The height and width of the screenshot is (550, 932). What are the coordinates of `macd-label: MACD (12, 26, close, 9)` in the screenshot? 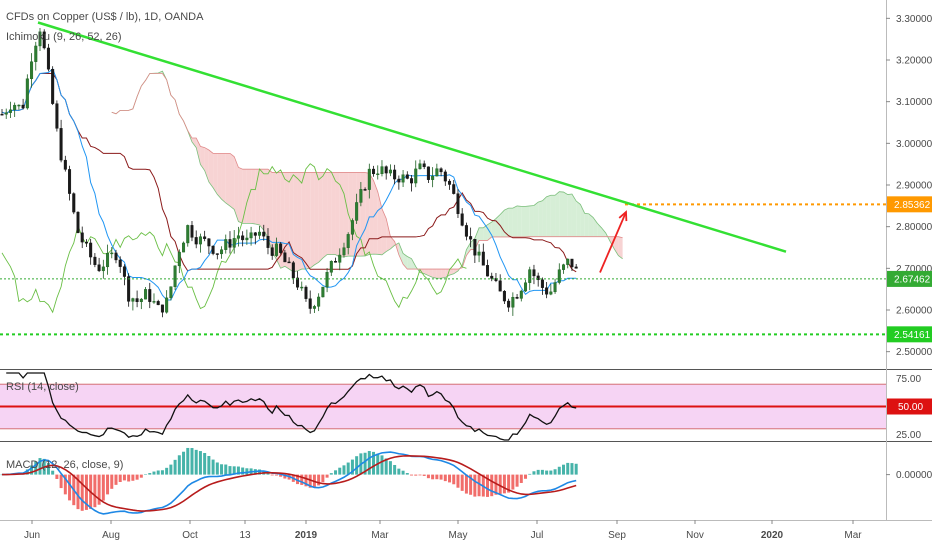 It's located at (64, 465).